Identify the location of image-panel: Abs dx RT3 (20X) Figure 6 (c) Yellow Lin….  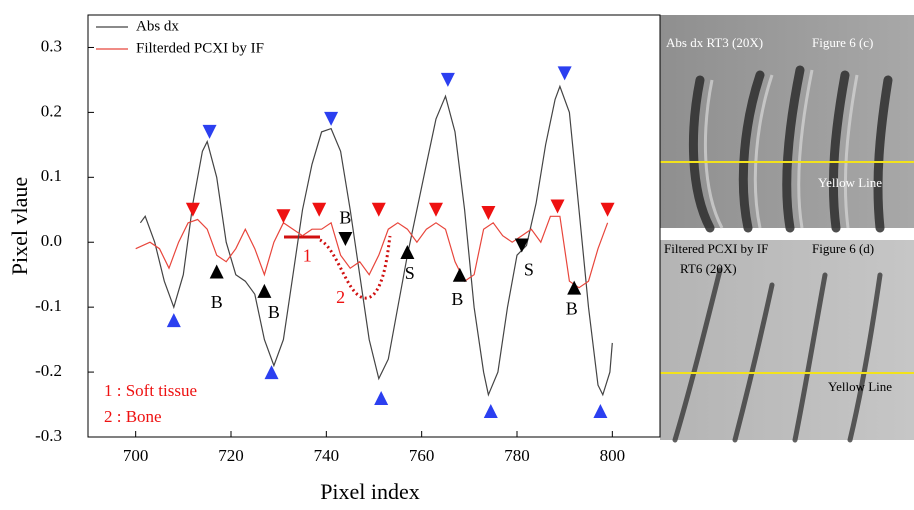
(787, 124).